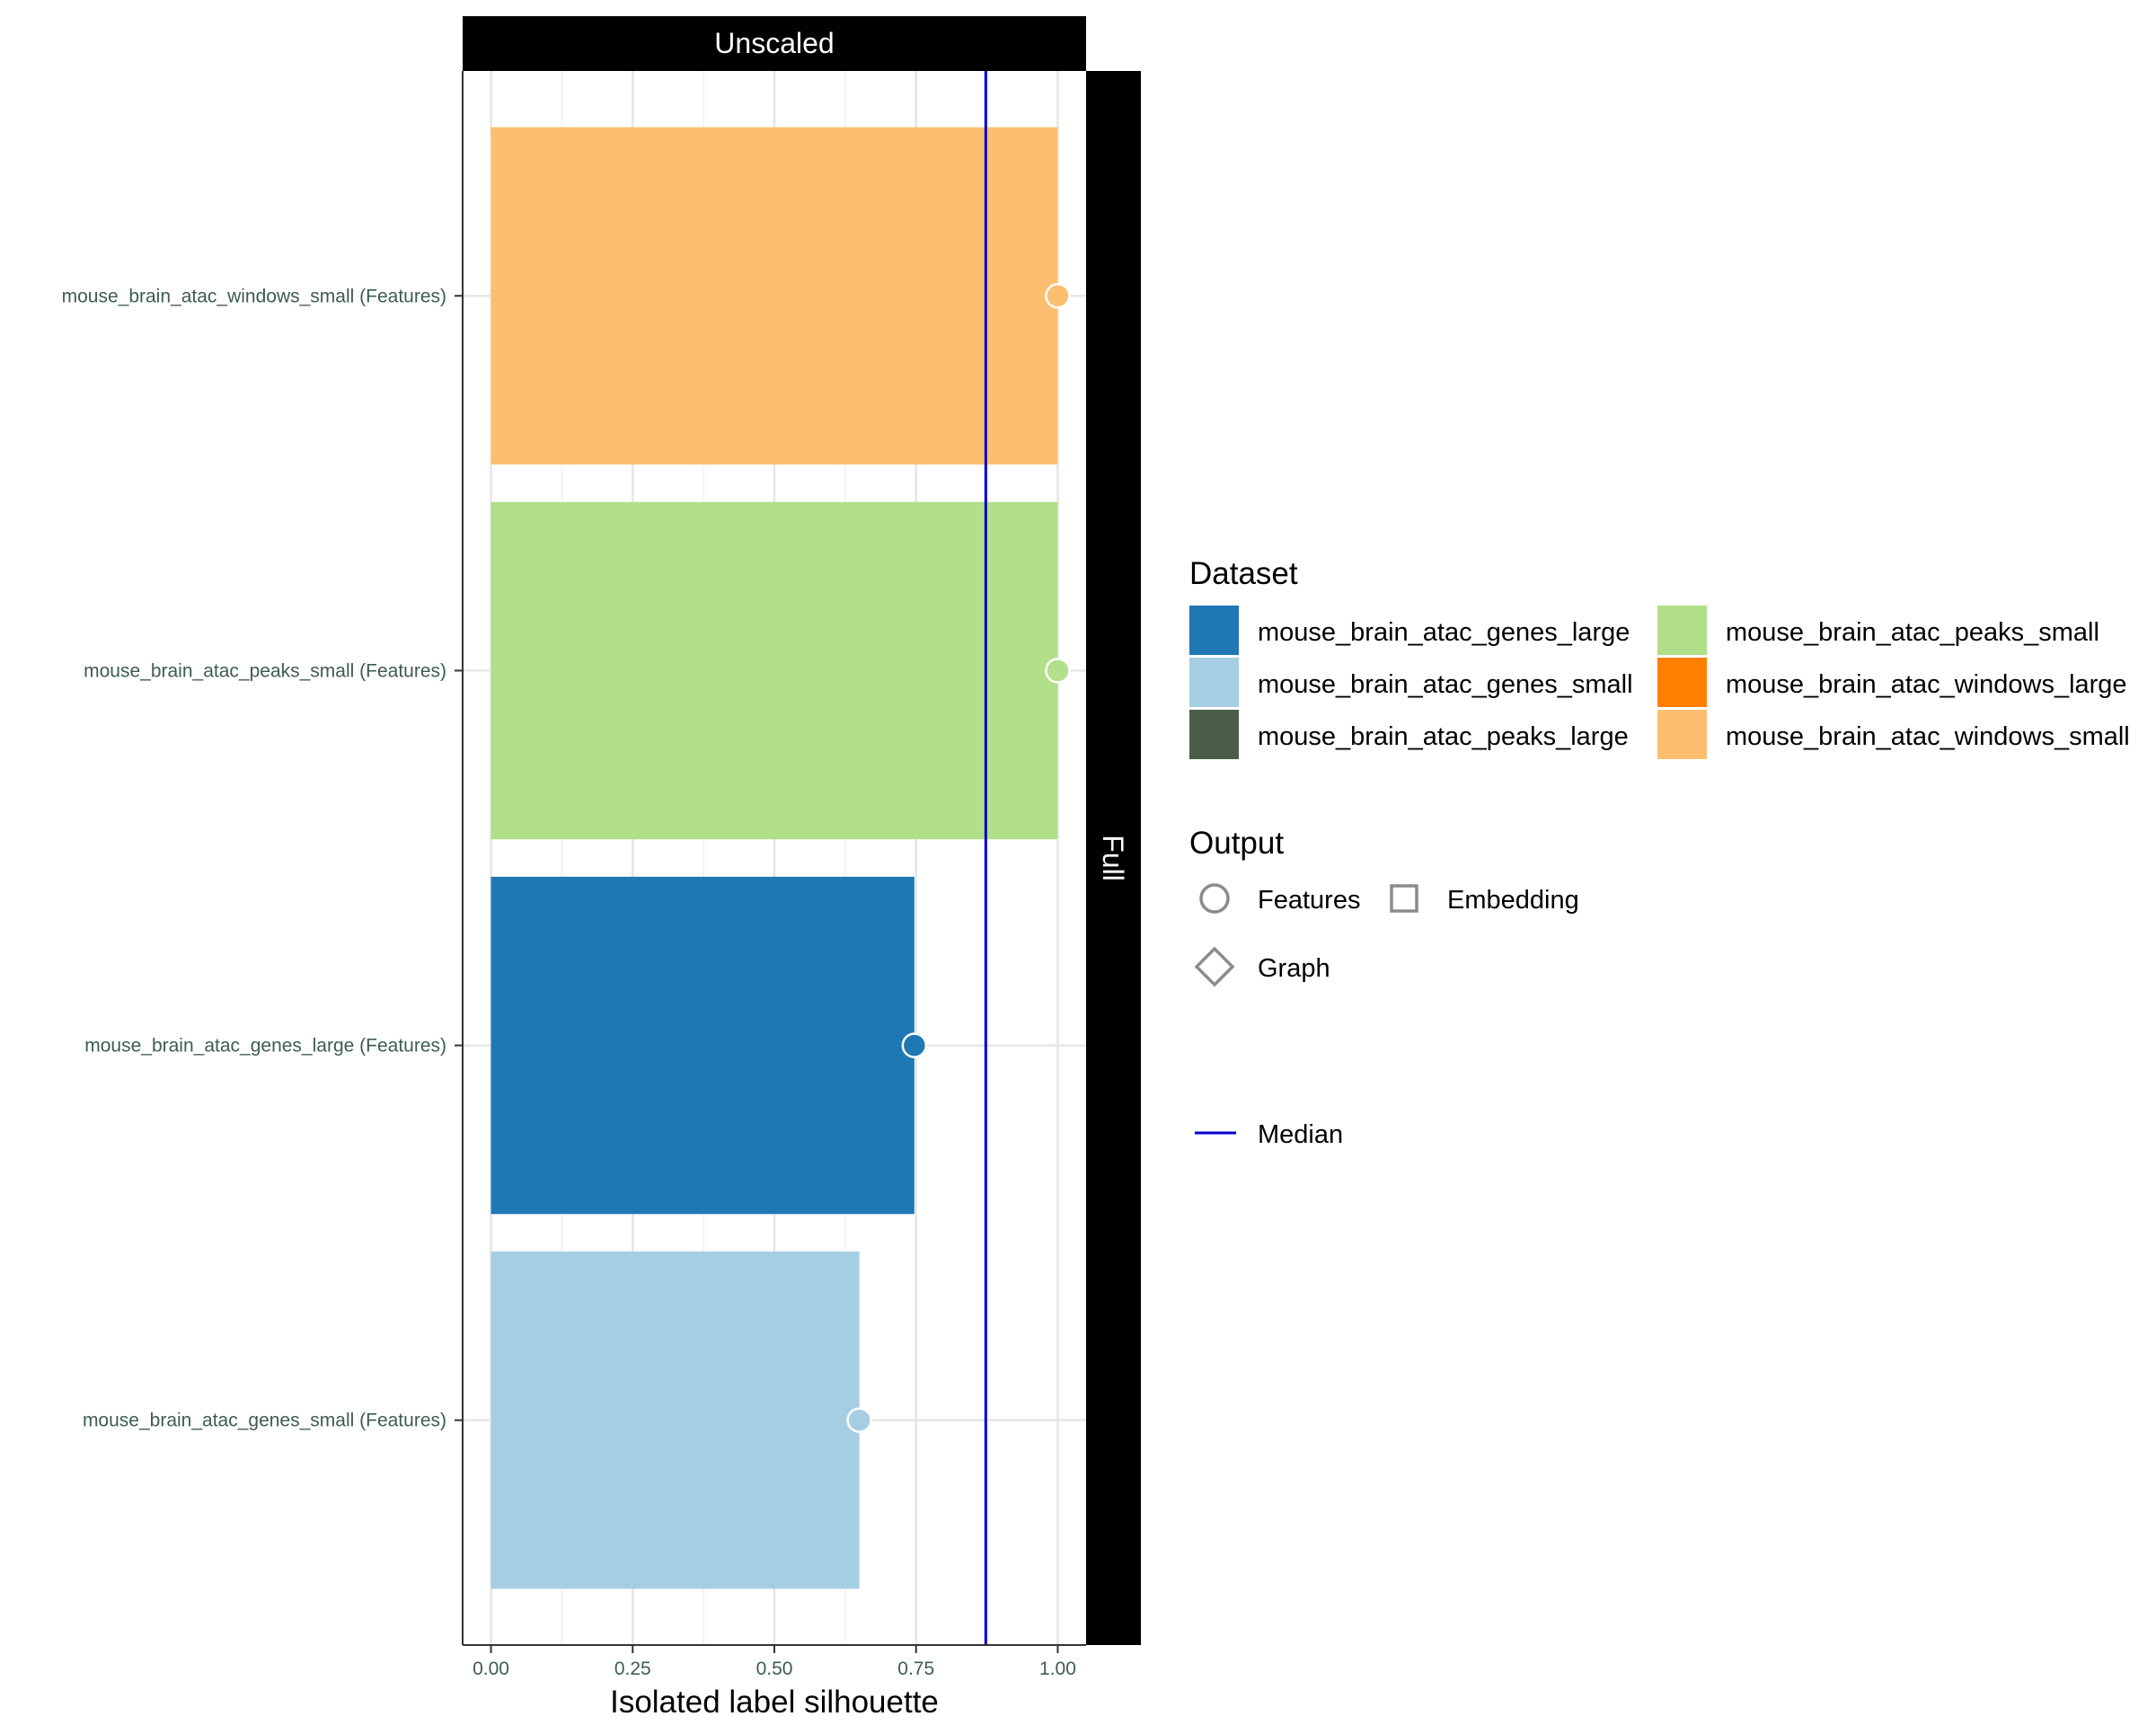  What do you see at coordinates (1294, 969) in the screenshot?
I see `legend-label-graph: Graph` at bounding box center [1294, 969].